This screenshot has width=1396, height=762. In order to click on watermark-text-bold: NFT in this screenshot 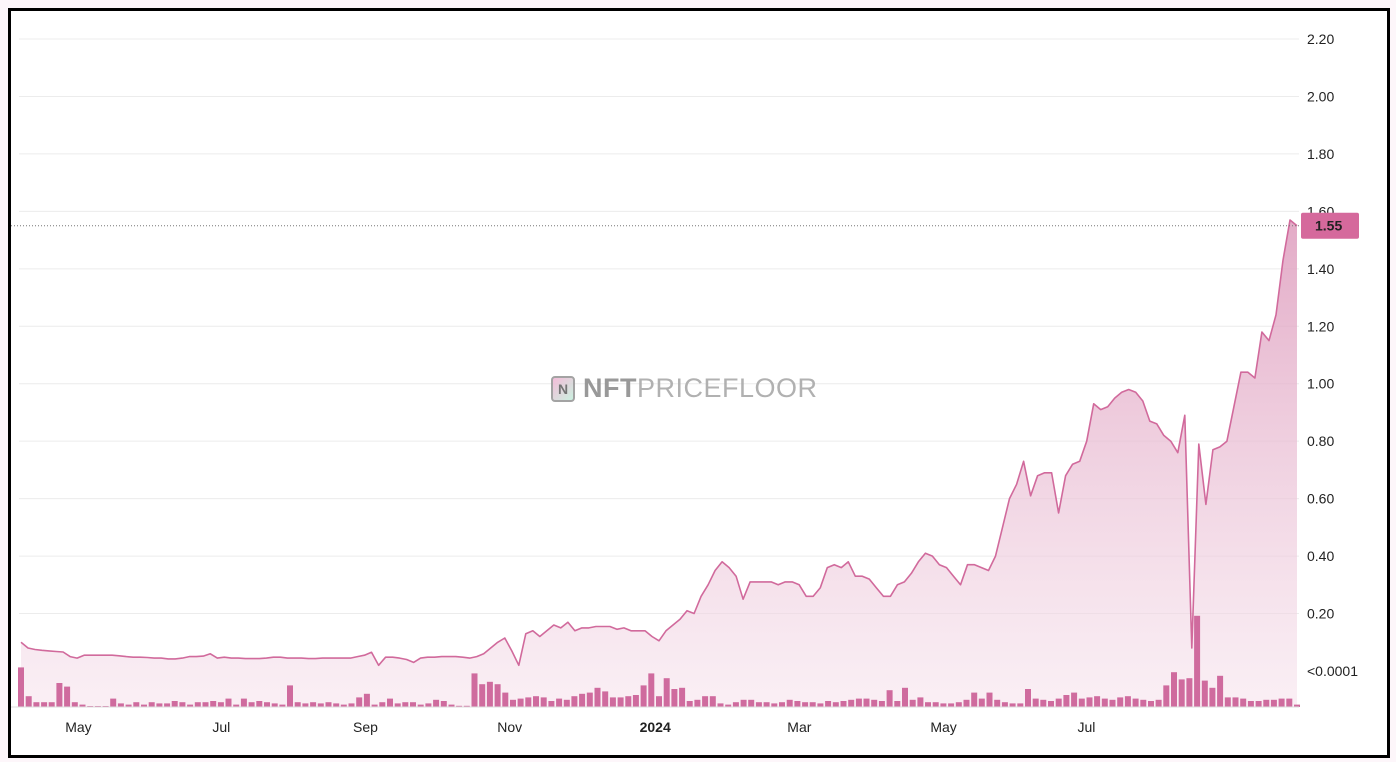, I will do `click(610, 388)`.